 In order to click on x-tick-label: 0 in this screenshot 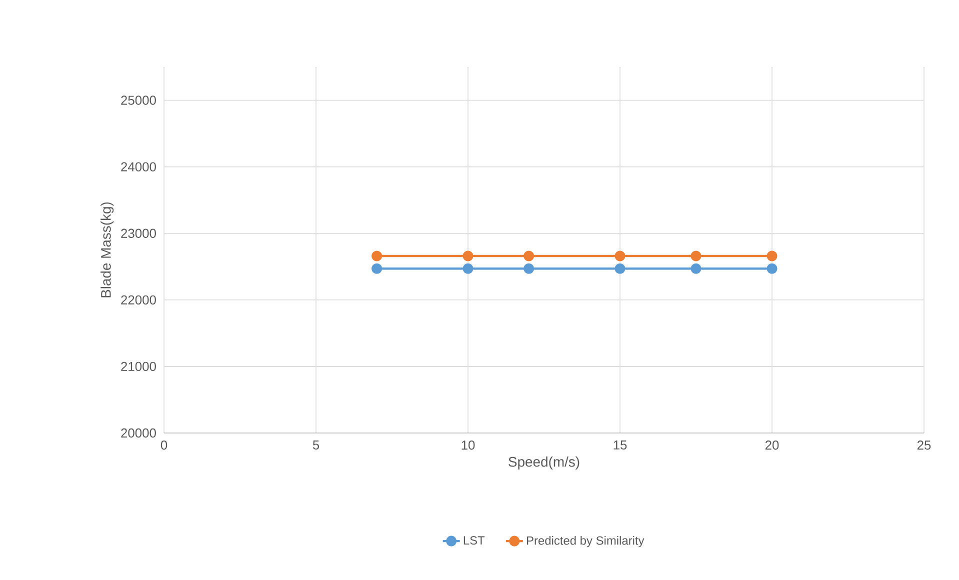, I will do `click(164, 445)`.